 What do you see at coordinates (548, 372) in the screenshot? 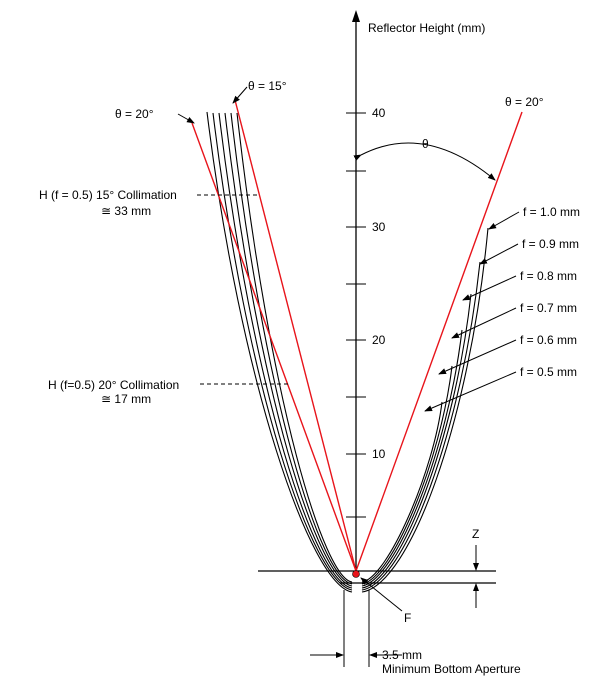
I see `focal-length-label: f = 0.5 mm` at bounding box center [548, 372].